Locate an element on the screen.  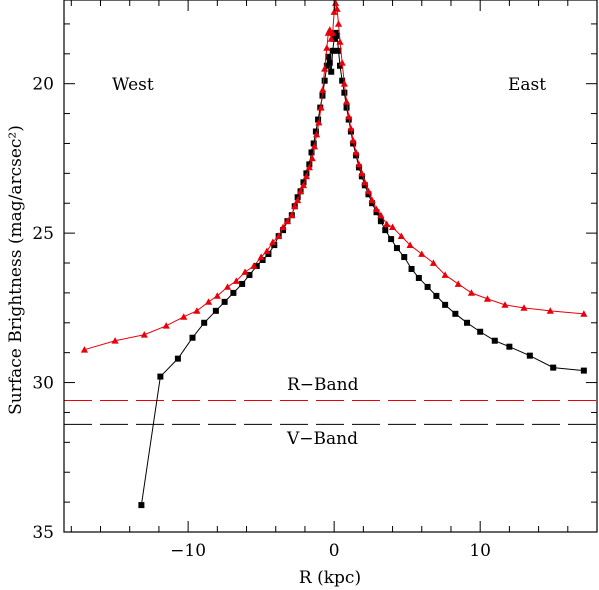
x-tick-label: −10 is located at coordinates (188, 551).